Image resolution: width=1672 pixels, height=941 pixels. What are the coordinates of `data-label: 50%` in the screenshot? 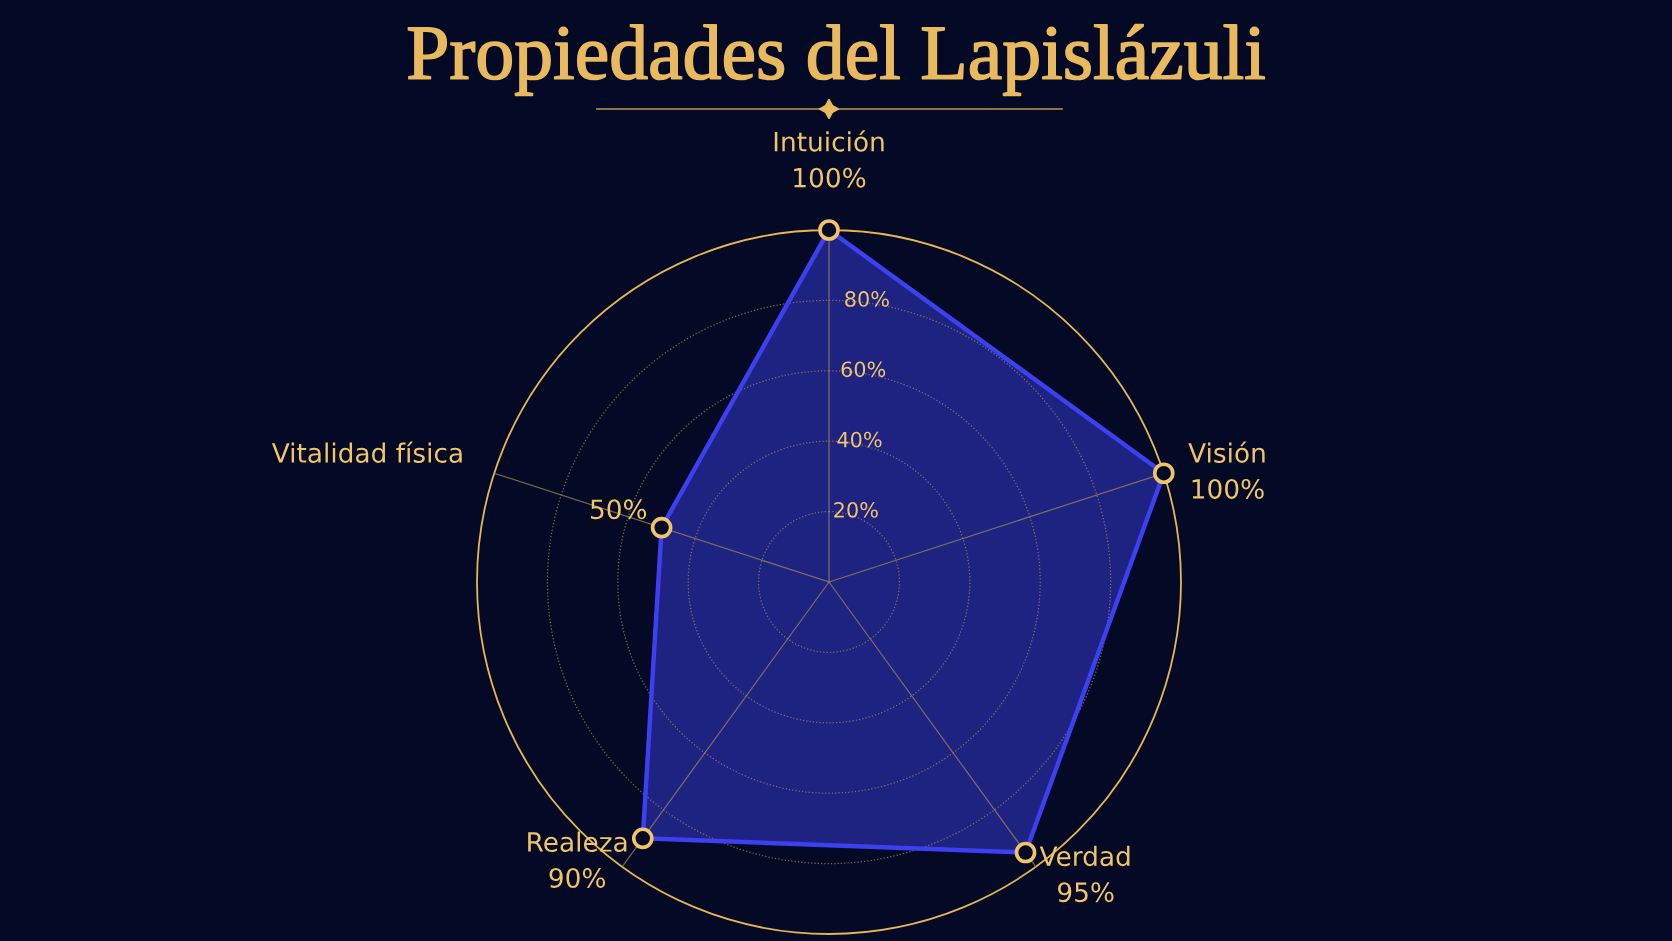 It's located at (619, 509).